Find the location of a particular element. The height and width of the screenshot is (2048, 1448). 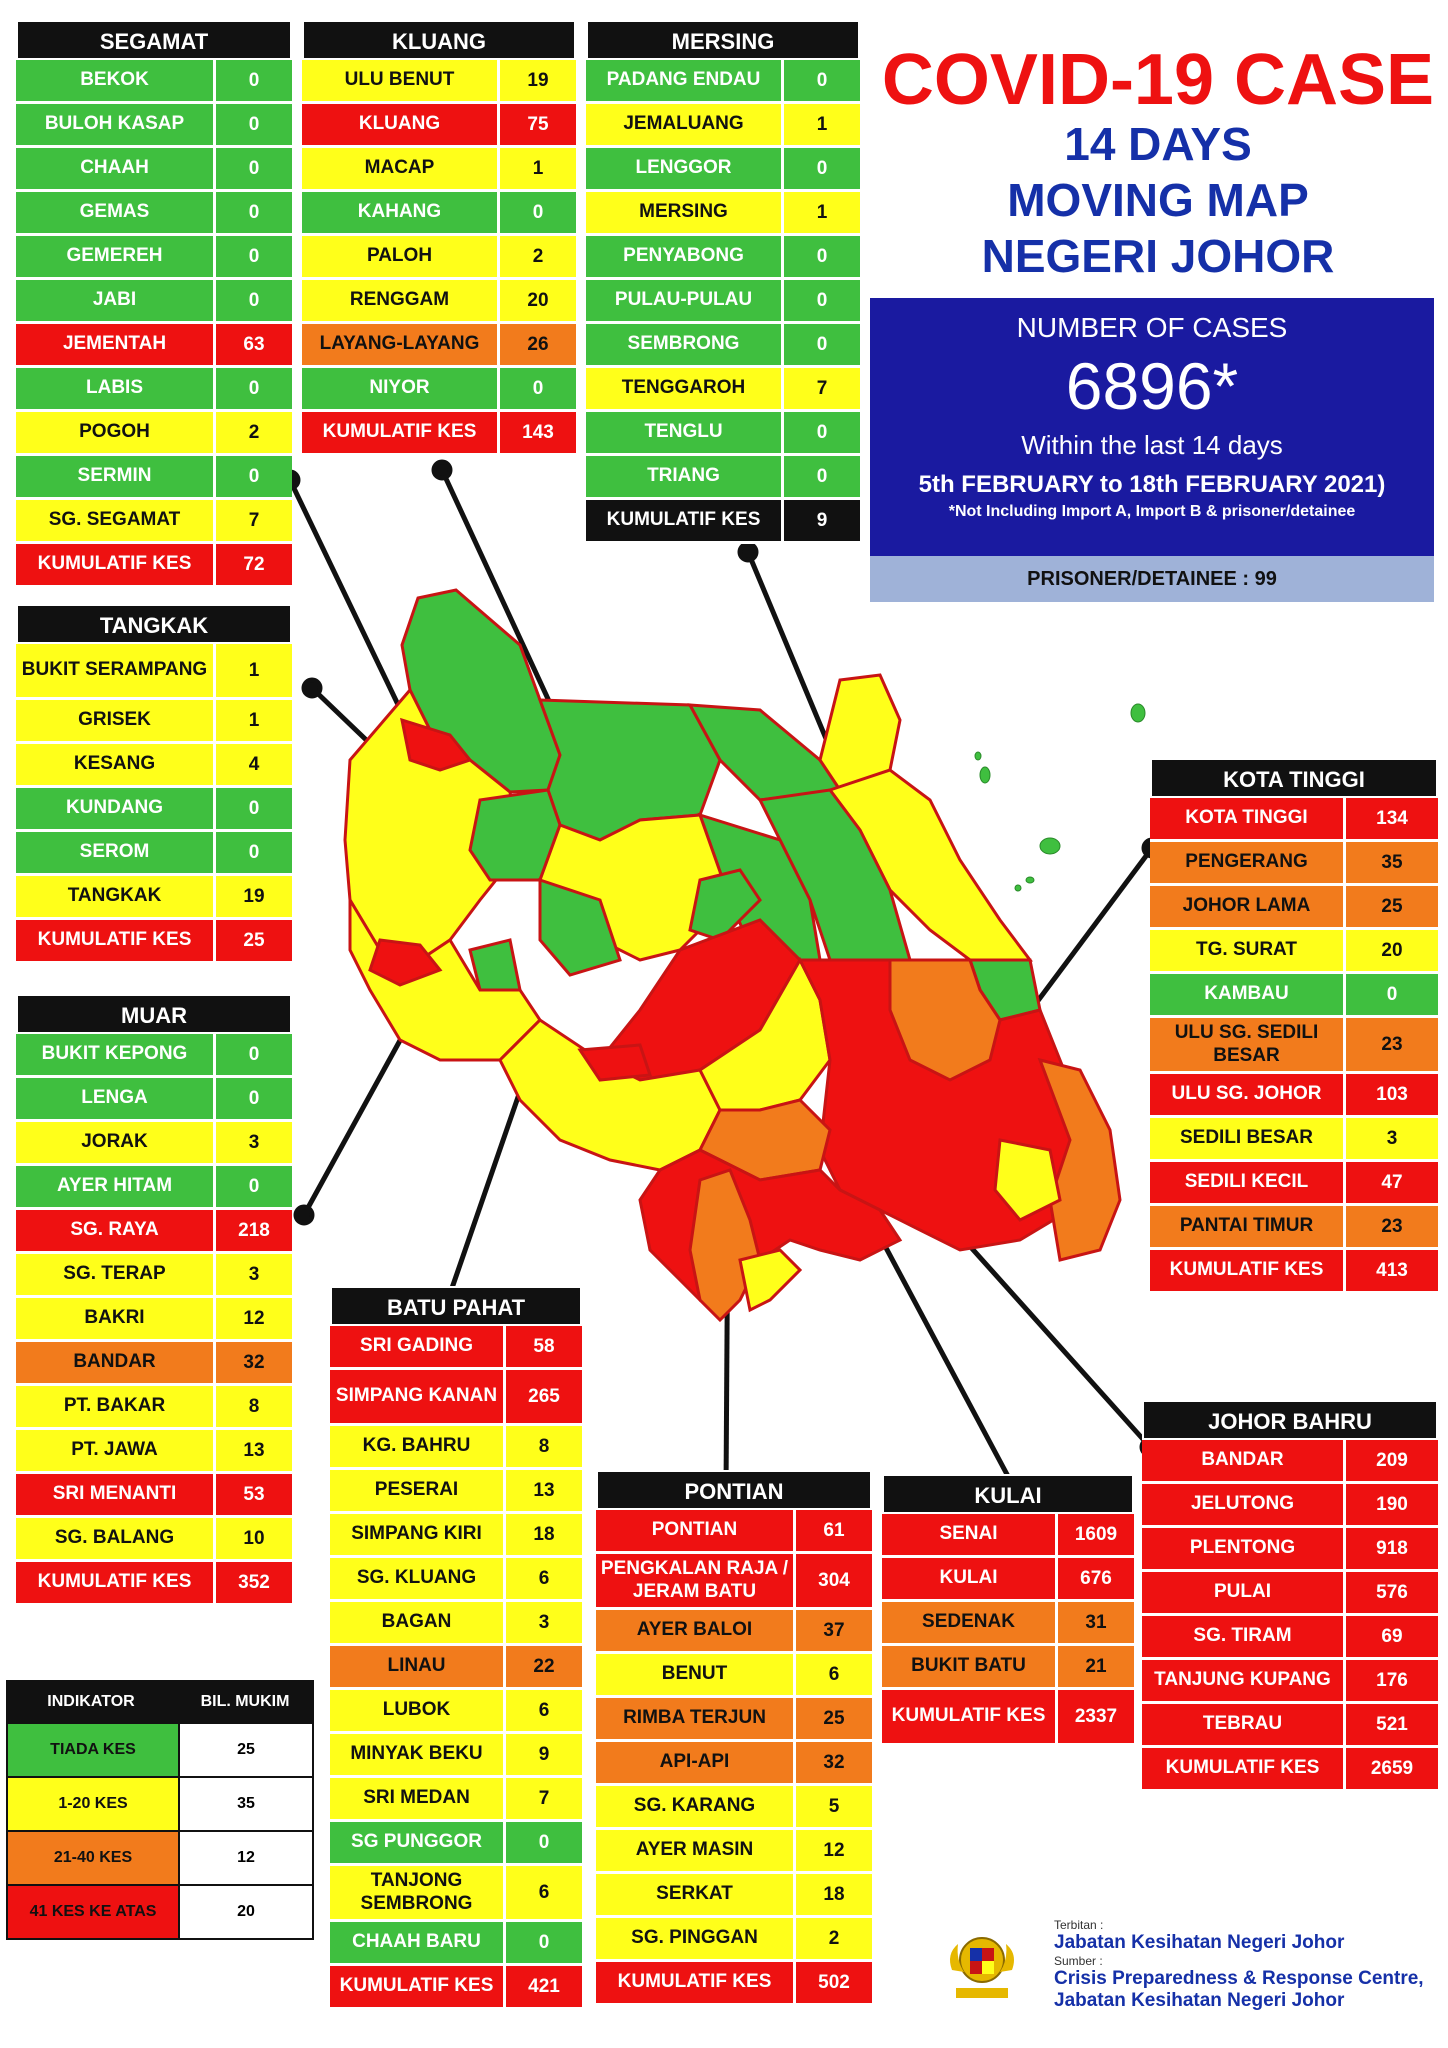

mukim-name: JORAK is located at coordinates (116, 1142).